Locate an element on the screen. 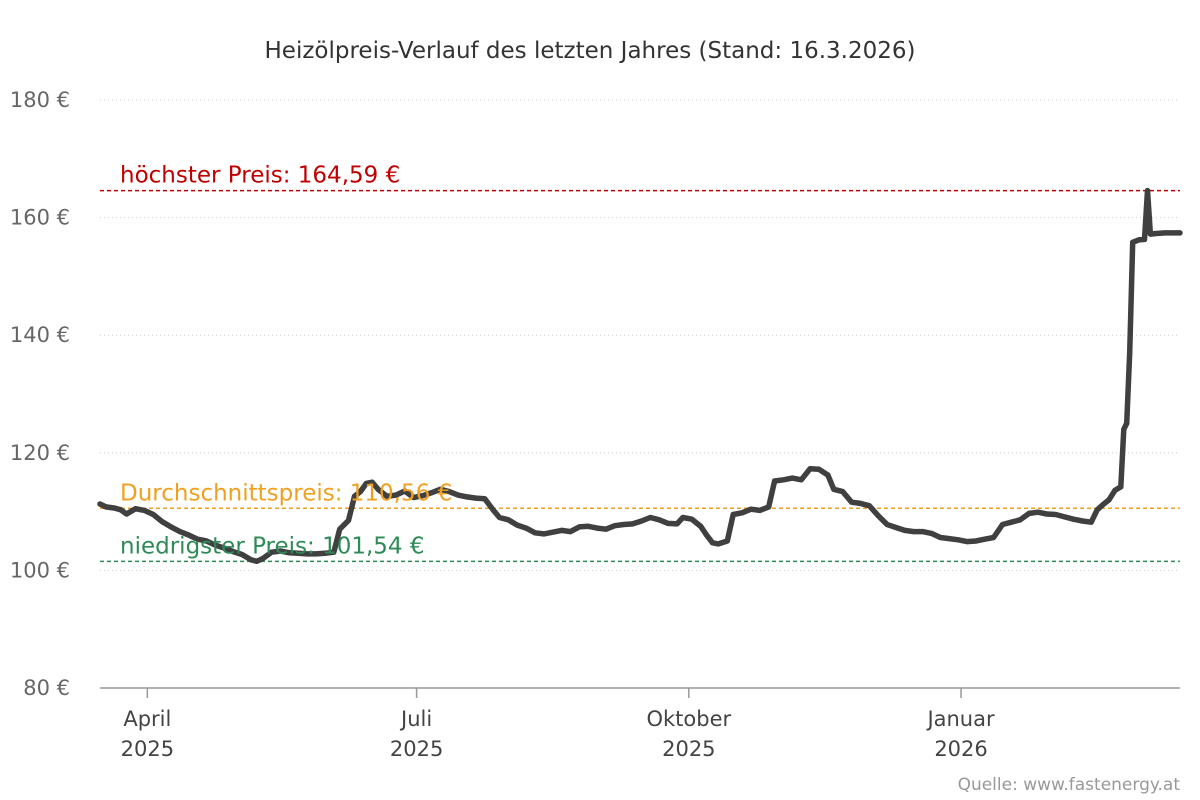  reference-label-2: niedrigster Preis: 101,54 € is located at coordinates (272, 546).